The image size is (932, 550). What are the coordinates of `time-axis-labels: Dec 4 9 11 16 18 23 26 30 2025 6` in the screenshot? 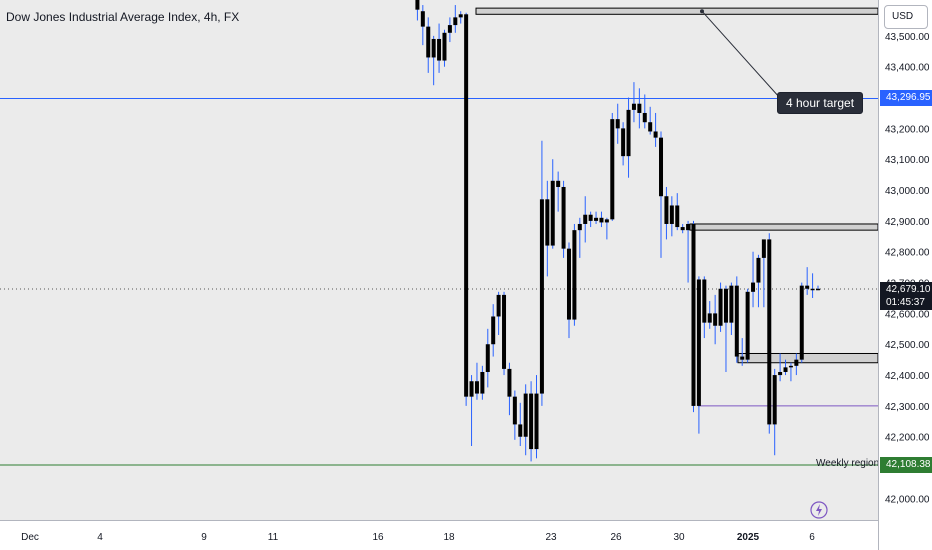 It's located at (418, 537).